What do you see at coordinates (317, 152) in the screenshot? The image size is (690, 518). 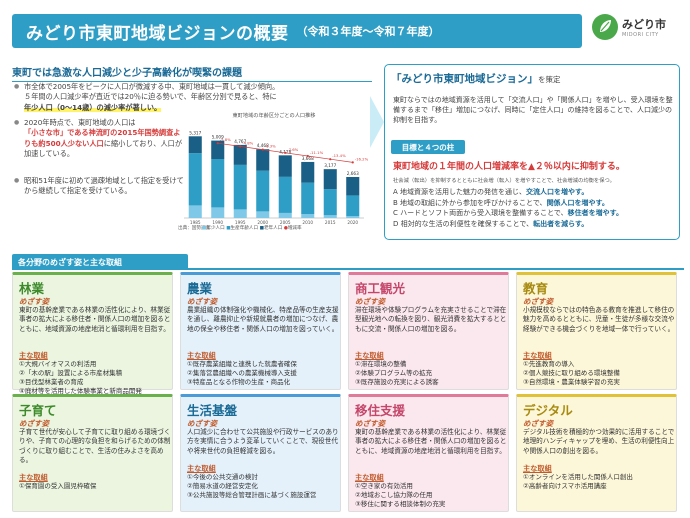 I see `chart-rate-label: -11.1%` at bounding box center [317, 152].